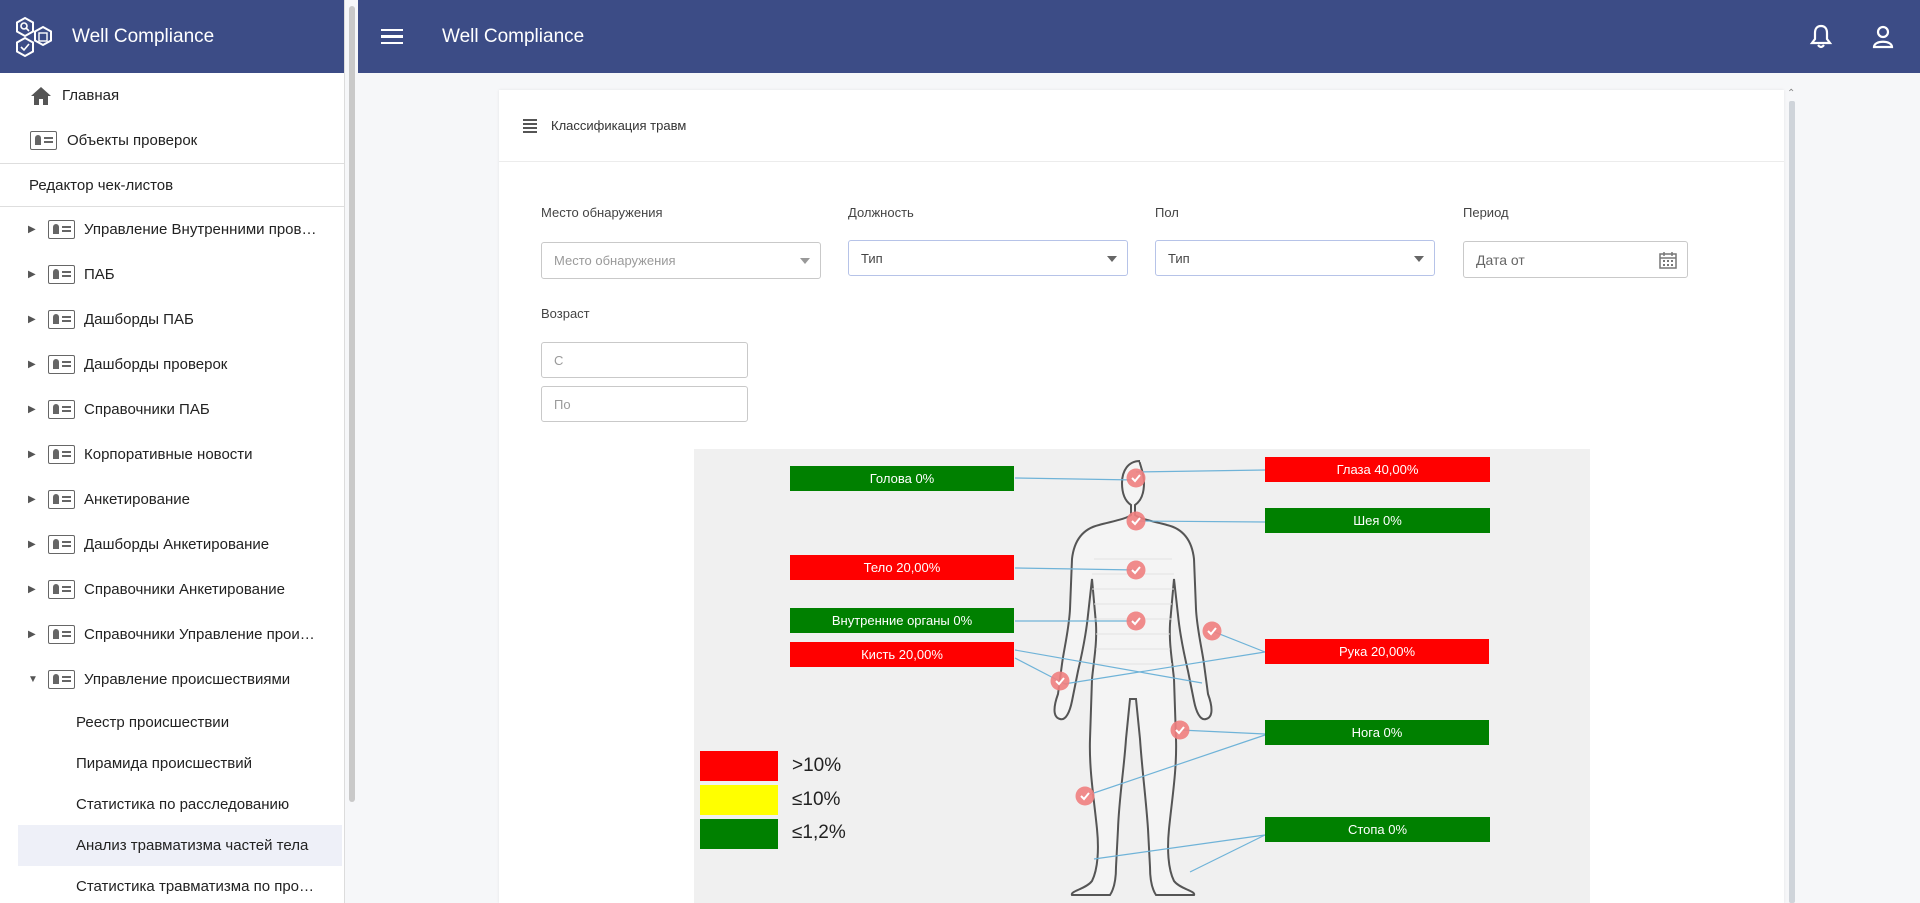 Image resolution: width=1920 pixels, height=903 pixels. I want to click on topbar-title: Well Compliance, so click(513, 36).